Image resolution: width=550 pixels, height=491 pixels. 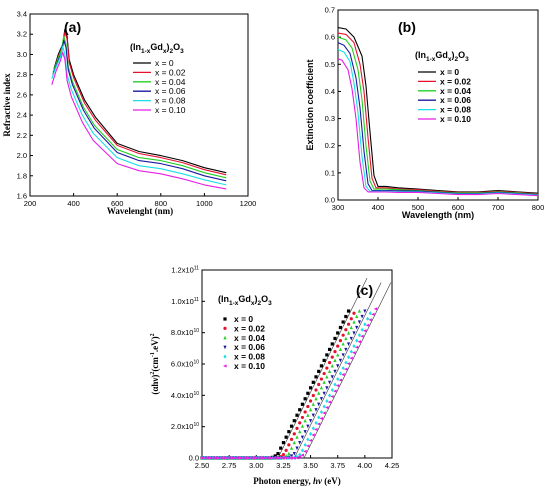 I want to click on fit-line, so click(x=347, y=370).